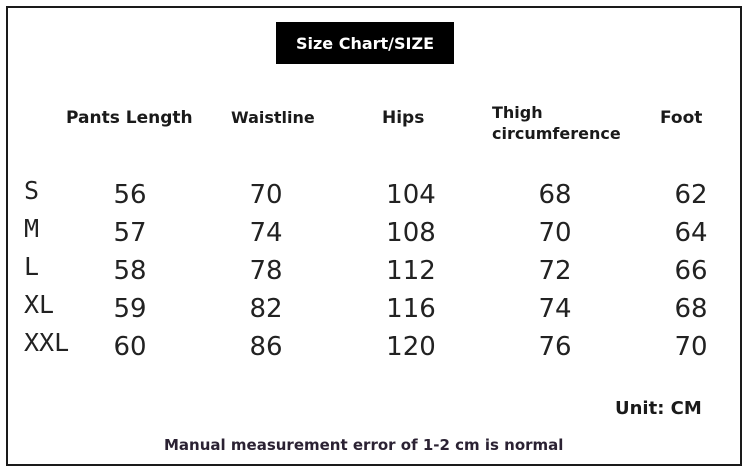  What do you see at coordinates (266, 271) in the screenshot?
I see `value-waistline: 78` at bounding box center [266, 271].